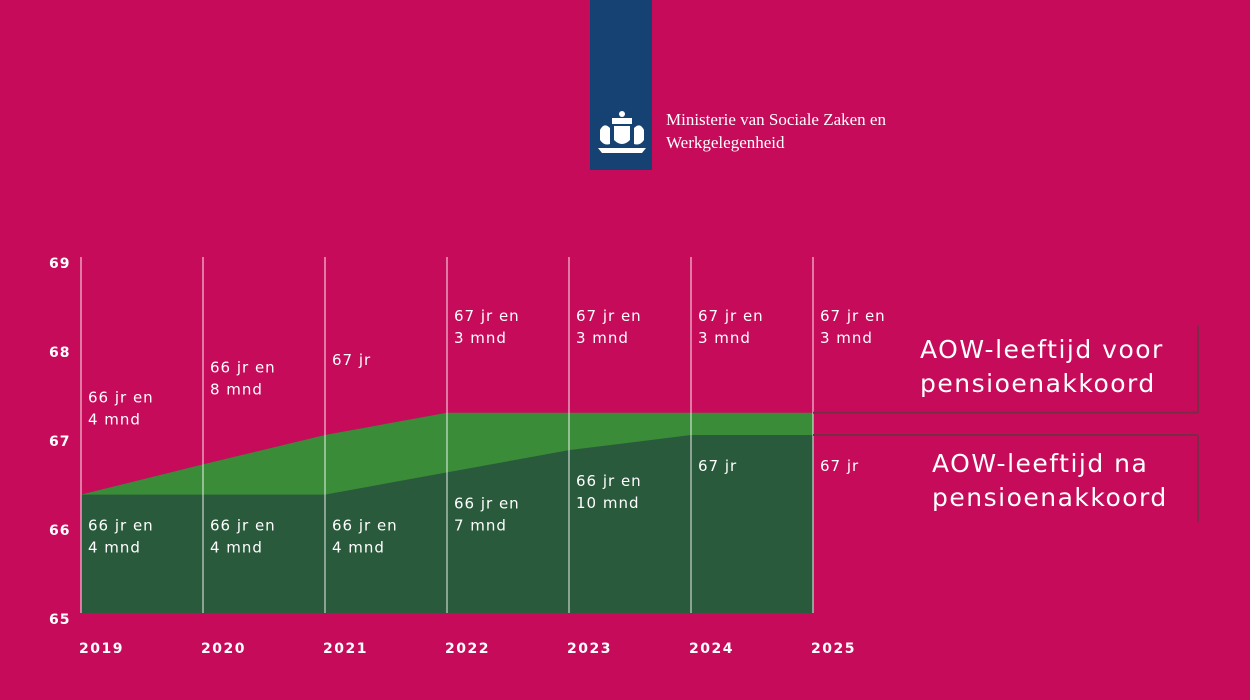 This screenshot has width=1250, height=700. Describe the element at coordinates (59, 620) in the screenshot. I see `y-tick-label: 65` at that location.